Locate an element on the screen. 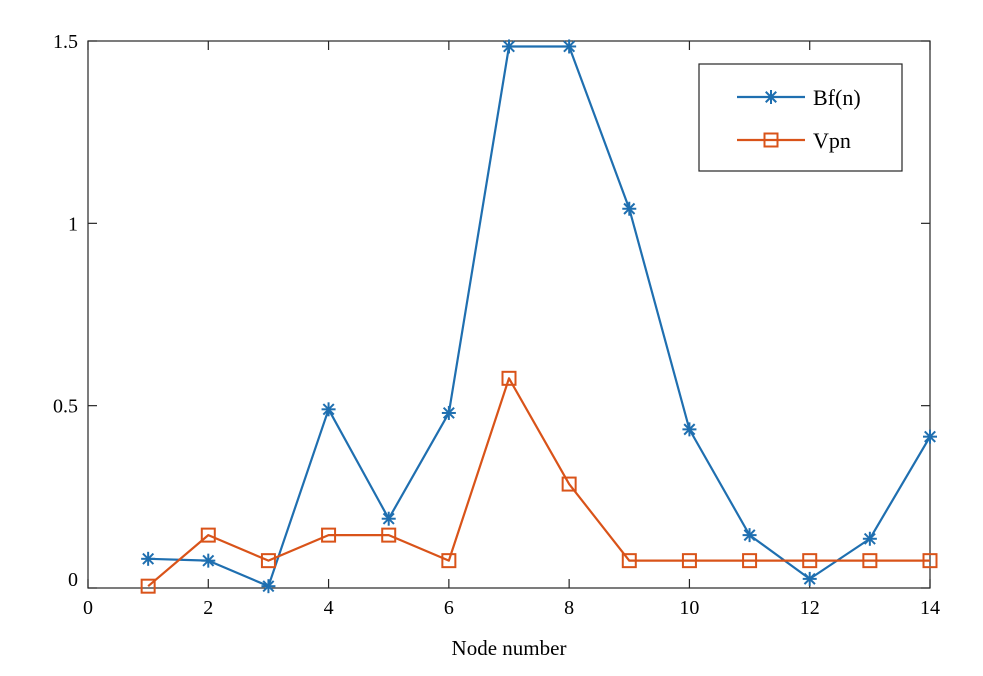 The image size is (983, 676). x-tick-label: 4 is located at coordinates (329, 608).